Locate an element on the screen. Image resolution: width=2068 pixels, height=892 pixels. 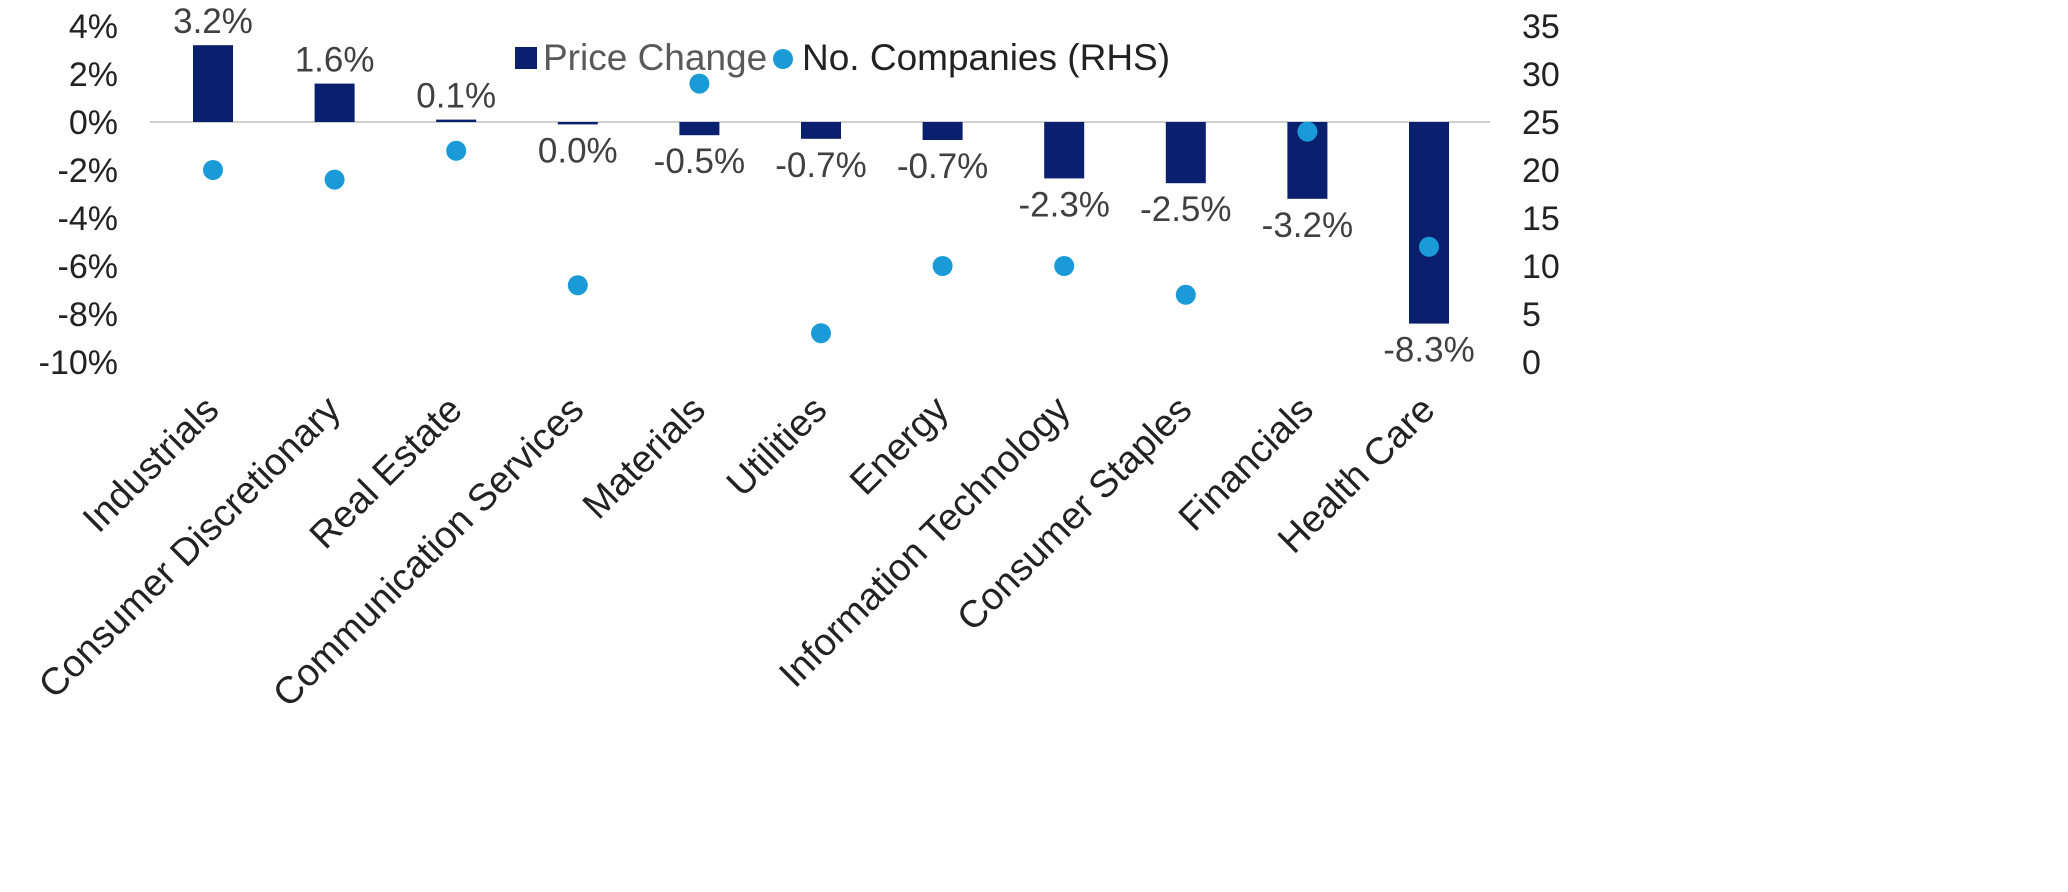
left-tick-label: -2% is located at coordinates (88, 171).